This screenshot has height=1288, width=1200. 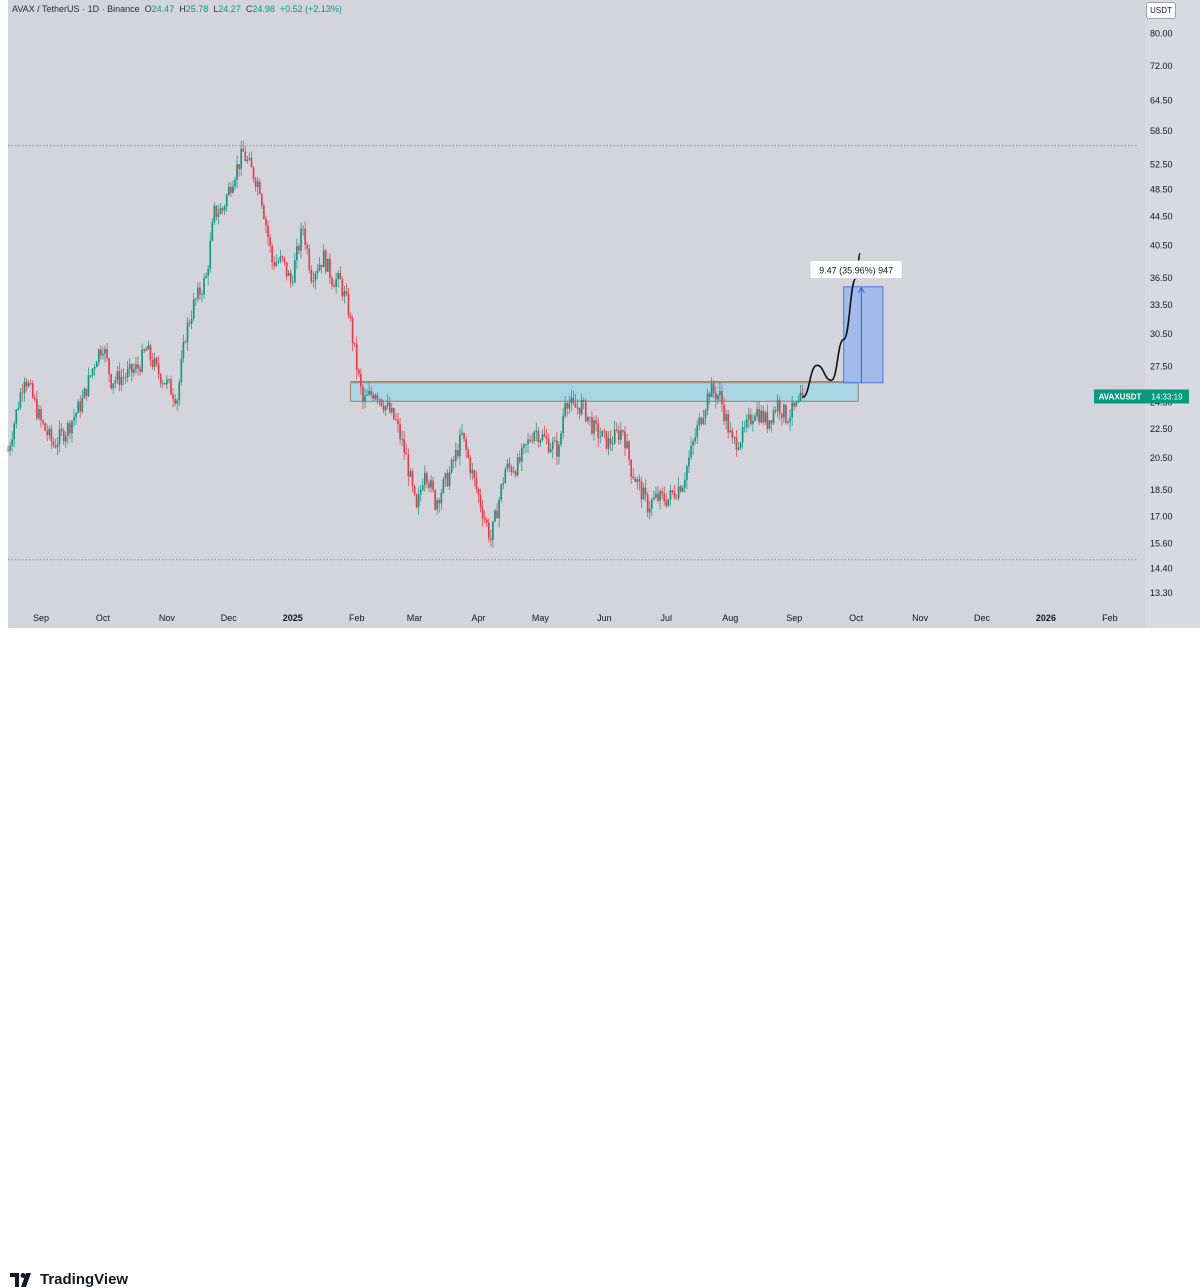 I want to click on high-value: 25.78, so click(x=197, y=9).